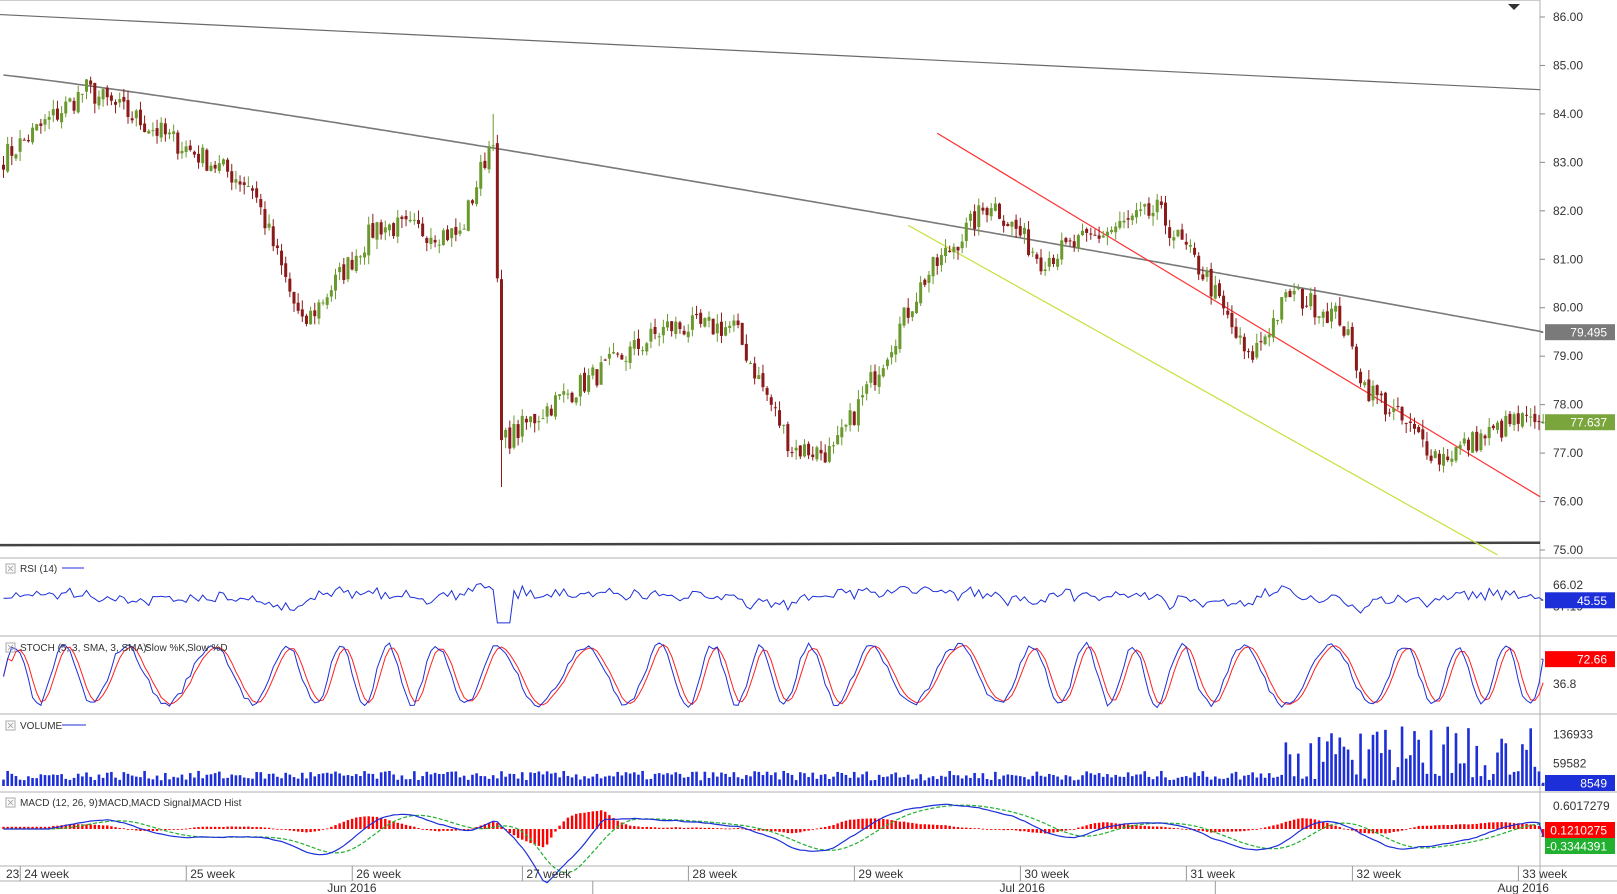 The width and height of the screenshot is (1617, 894). I want to click on rsi-panel, so click(773, 603).